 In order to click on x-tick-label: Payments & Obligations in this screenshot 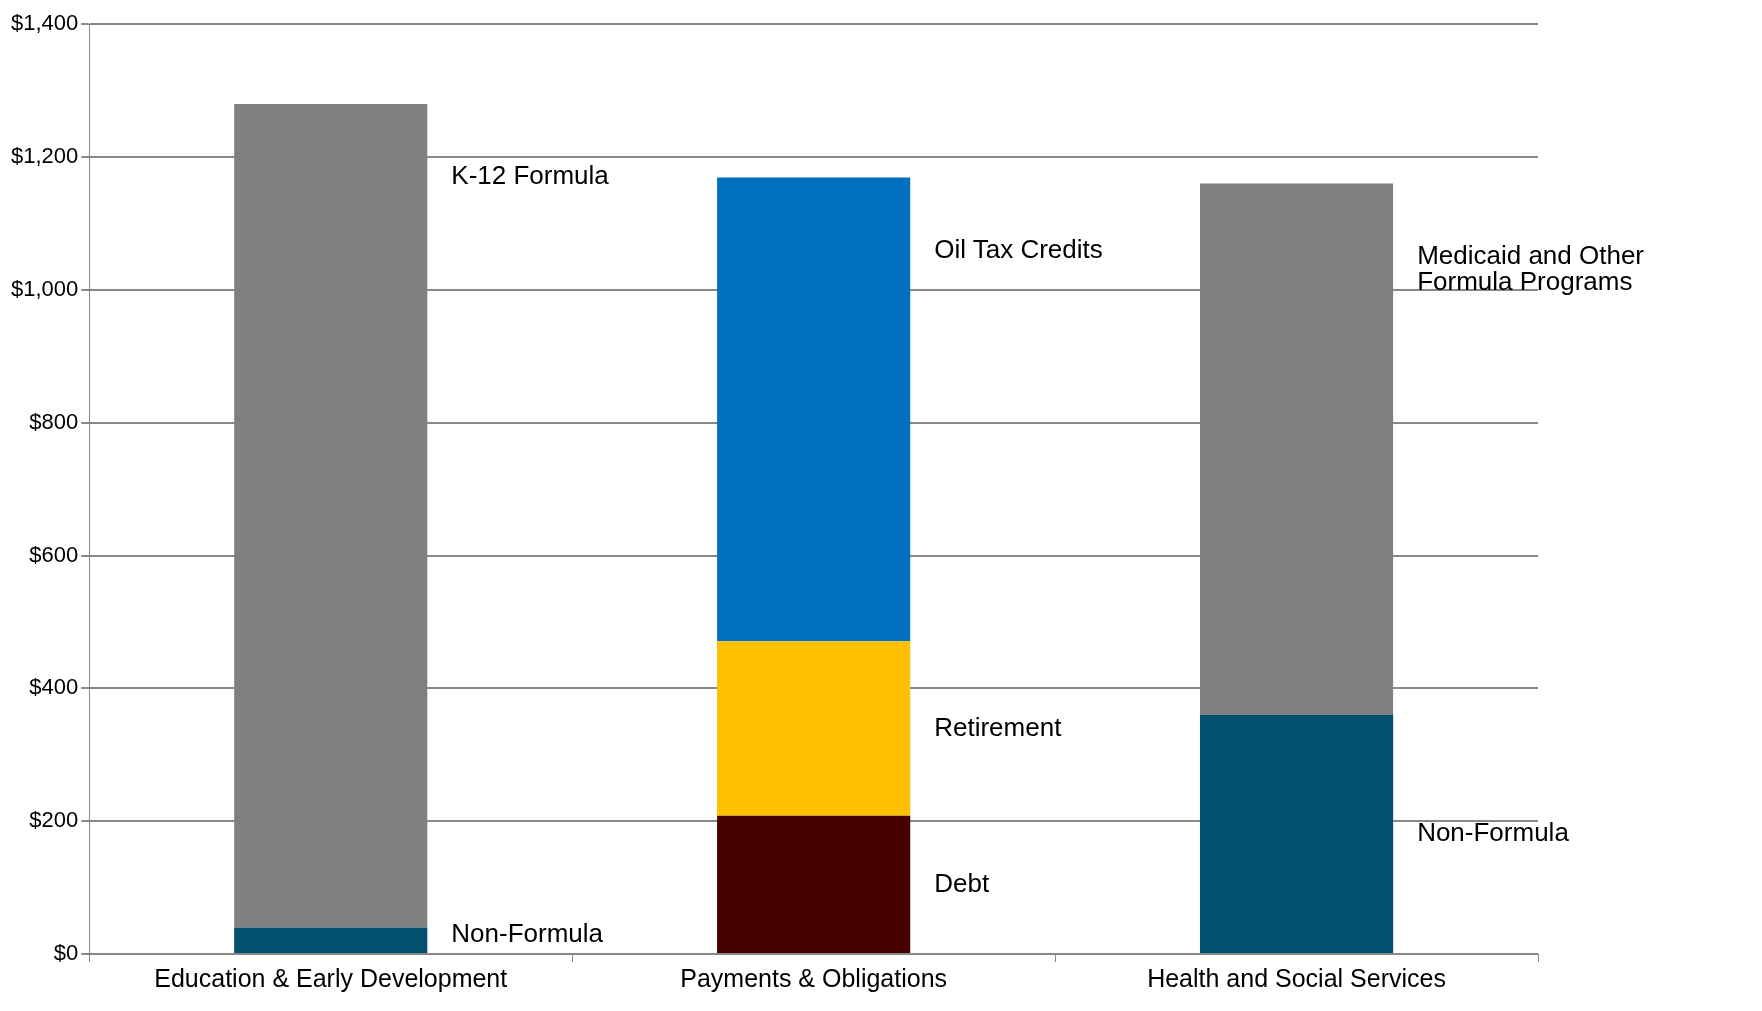, I will do `click(814, 977)`.